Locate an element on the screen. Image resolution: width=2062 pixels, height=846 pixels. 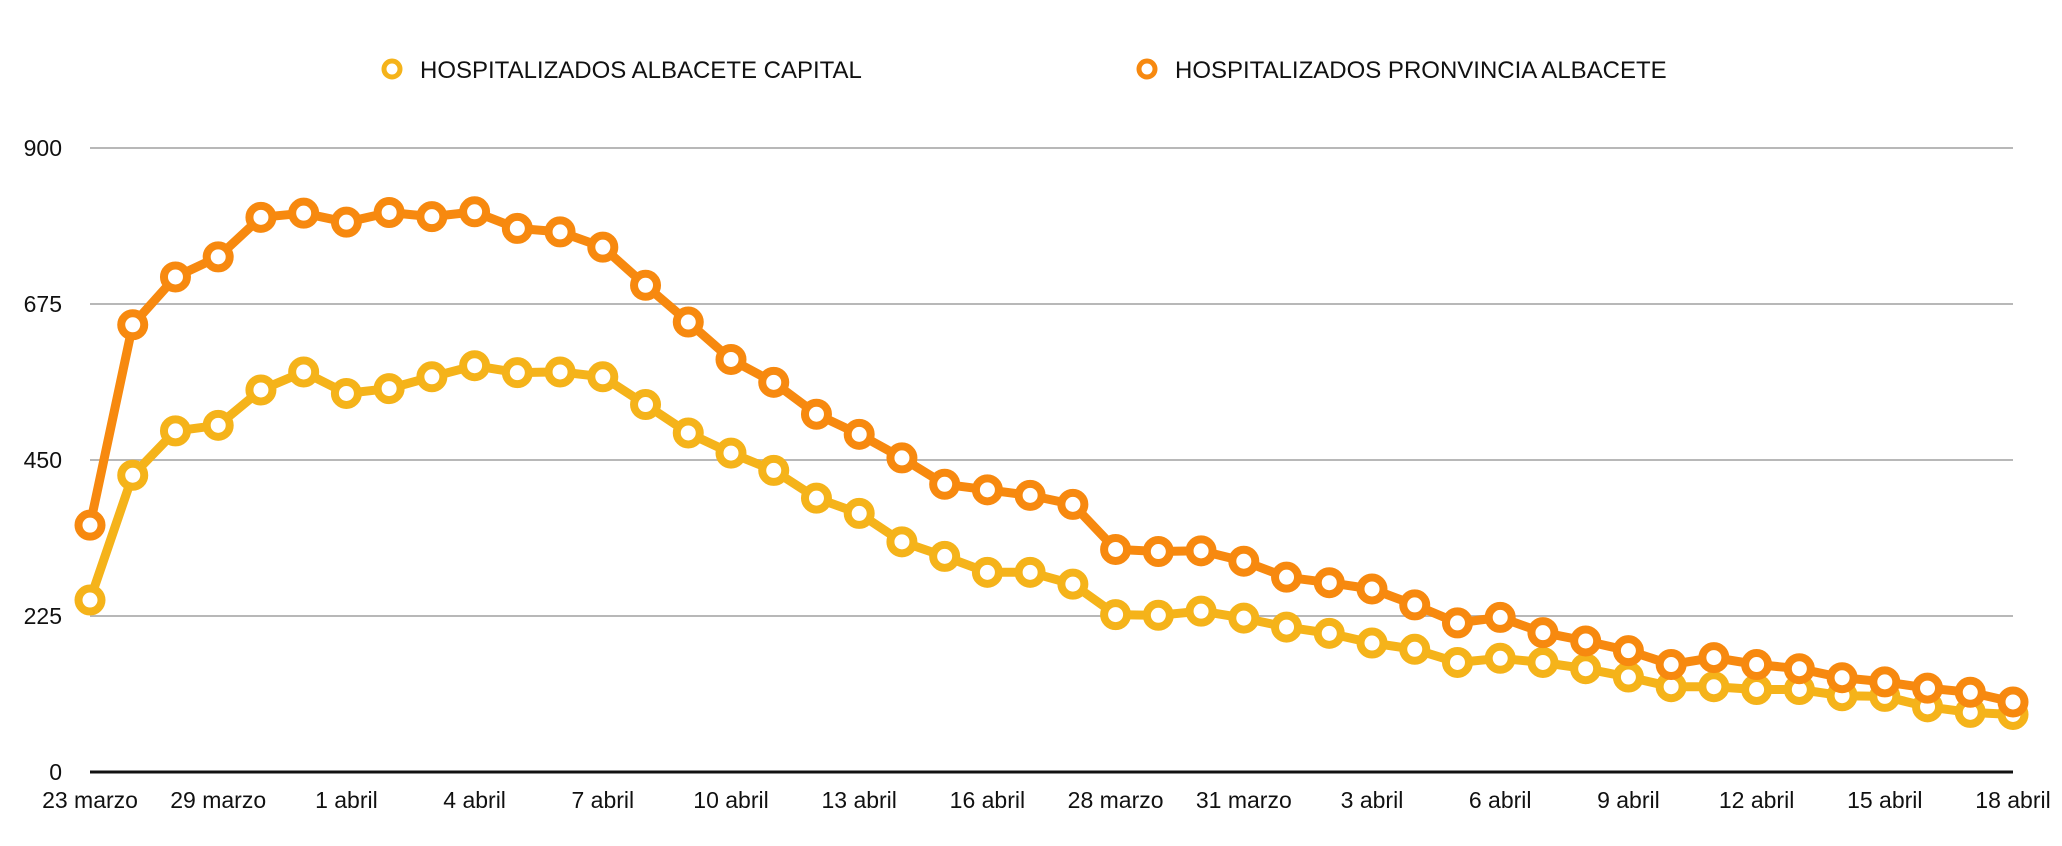
legend-item-provincia: HOSPITALIZADOS PRONVINCIA ALBACETE is located at coordinates (1401, 70).